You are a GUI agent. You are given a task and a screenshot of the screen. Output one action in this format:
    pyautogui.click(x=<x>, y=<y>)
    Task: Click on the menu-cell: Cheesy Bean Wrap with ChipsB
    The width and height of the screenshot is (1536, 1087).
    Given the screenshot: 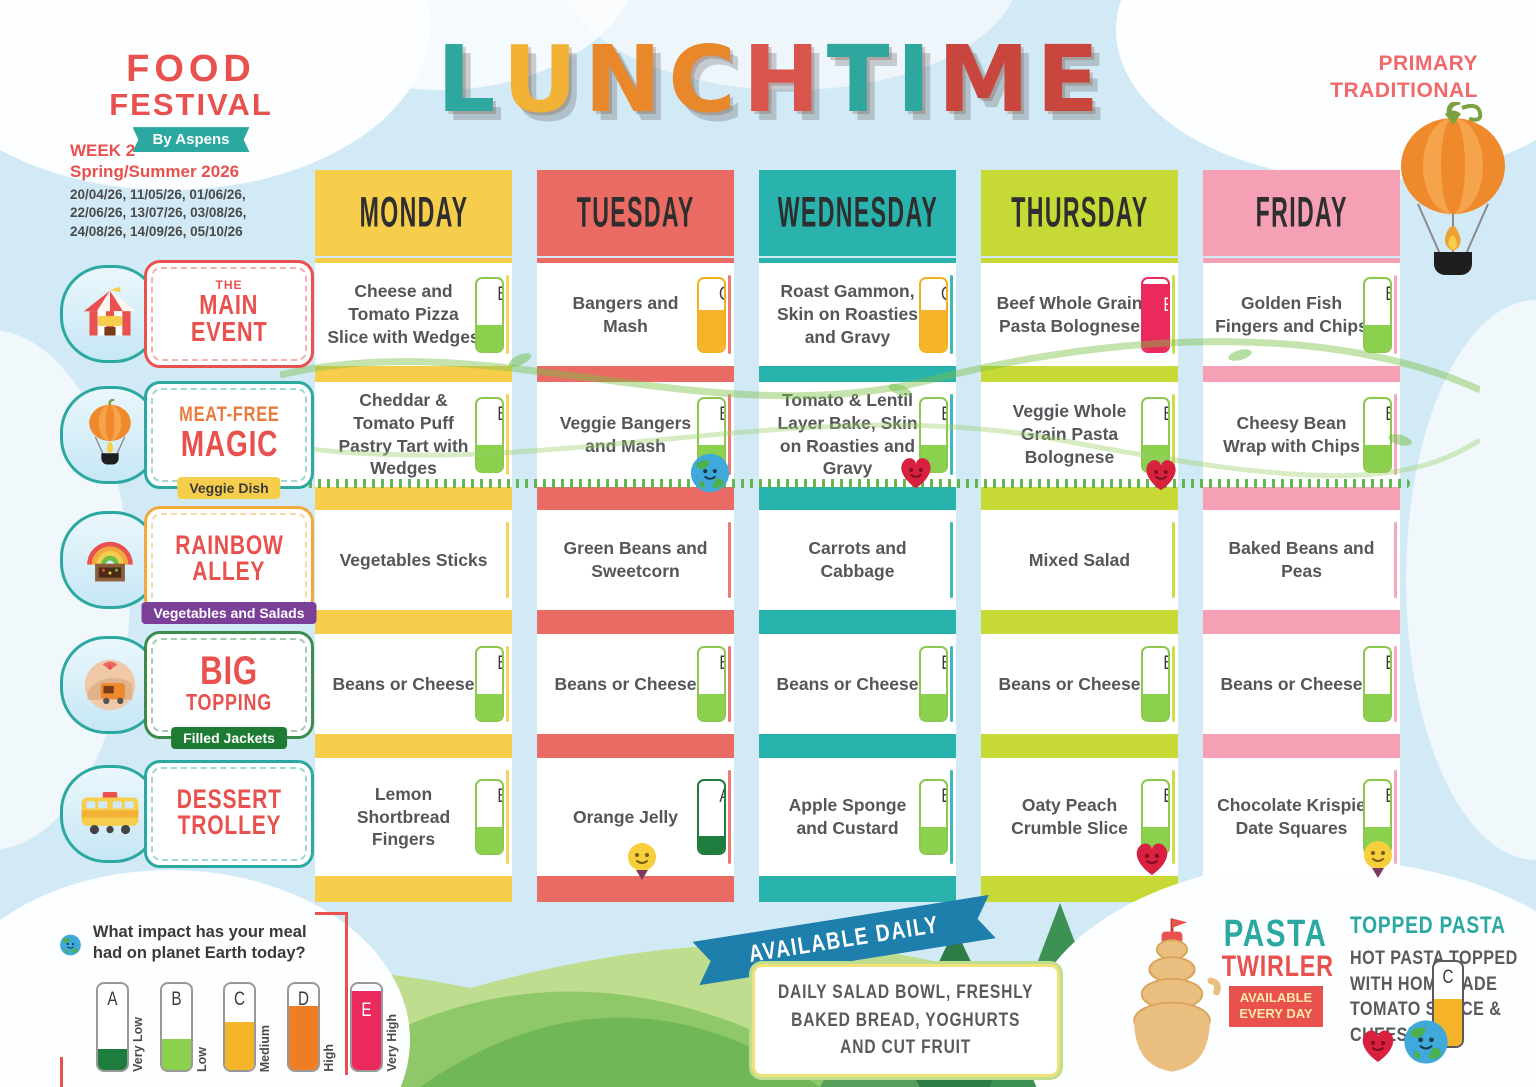 What is the action you would take?
    pyautogui.click(x=1301, y=434)
    